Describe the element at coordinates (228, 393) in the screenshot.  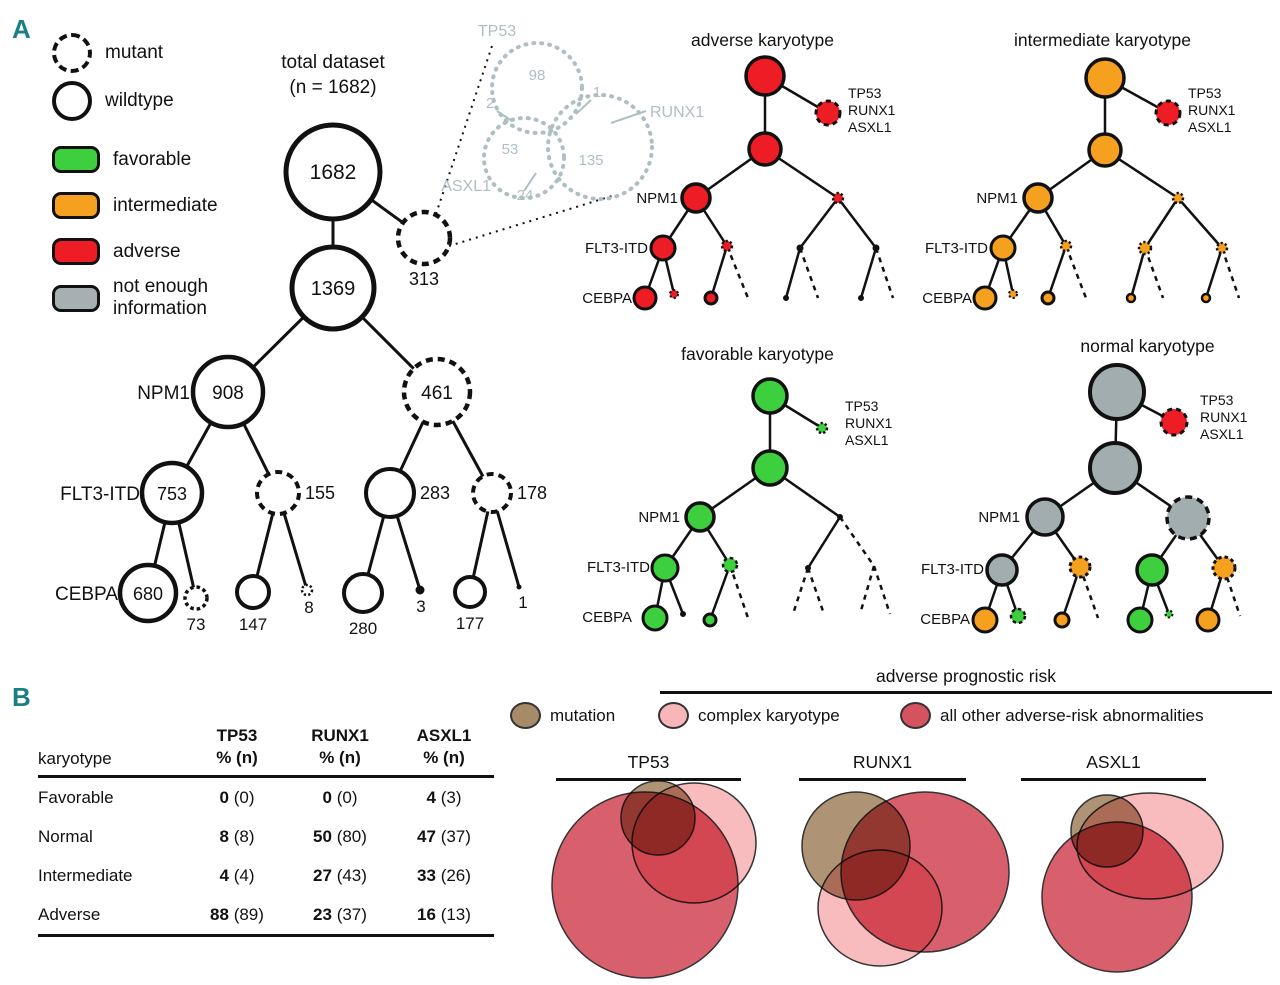
I see `label-text: 908` at that location.